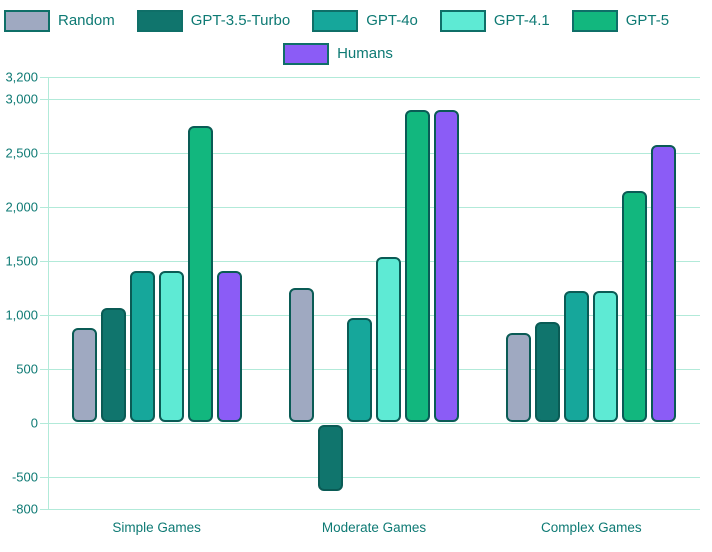 Image resolution: width=712 pixels, height=552 pixels. Describe the element at coordinates (240, 20) in the screenshot. I see `legend-label: GPT-3.5-Turbo` at that location.